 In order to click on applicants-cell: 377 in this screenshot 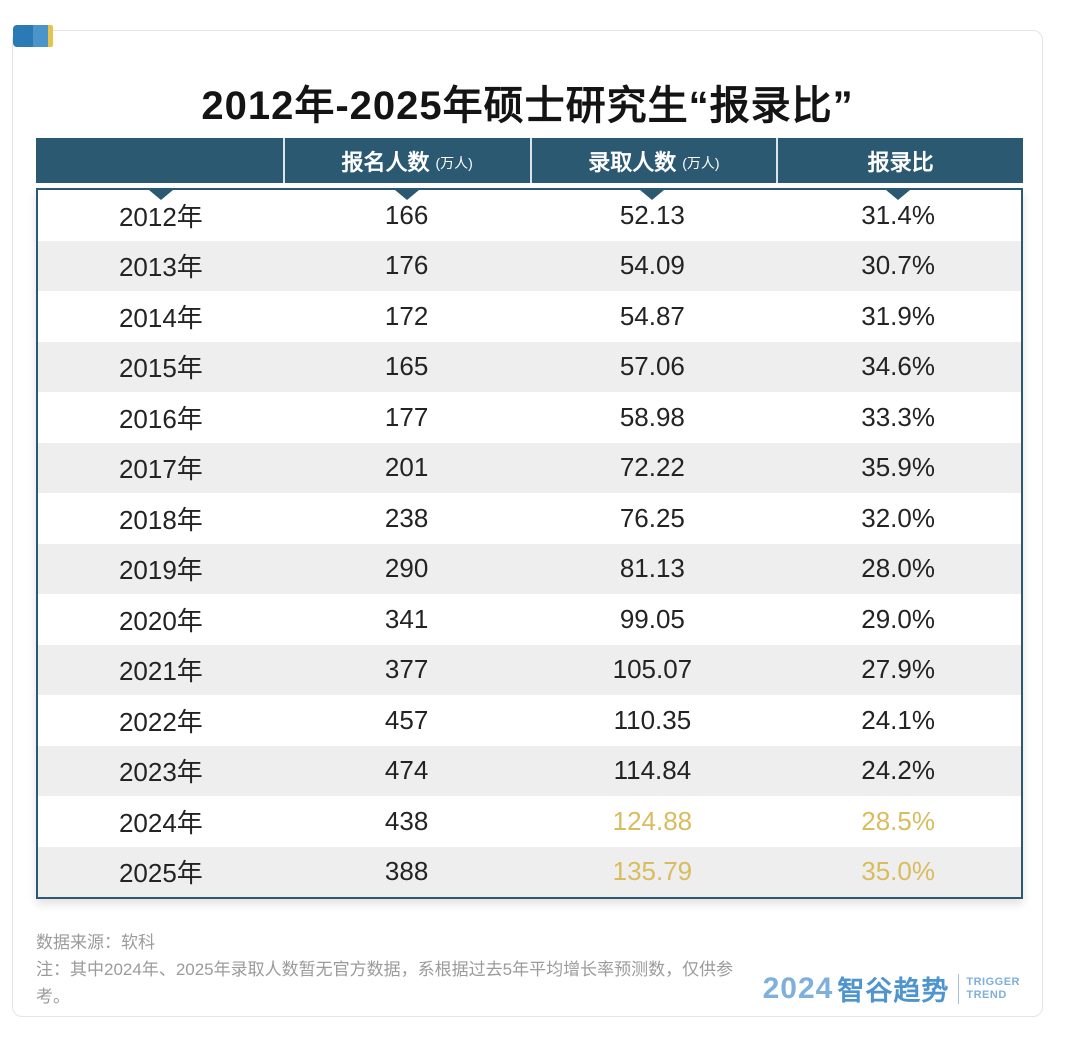, I will do `click(406, 669)`.